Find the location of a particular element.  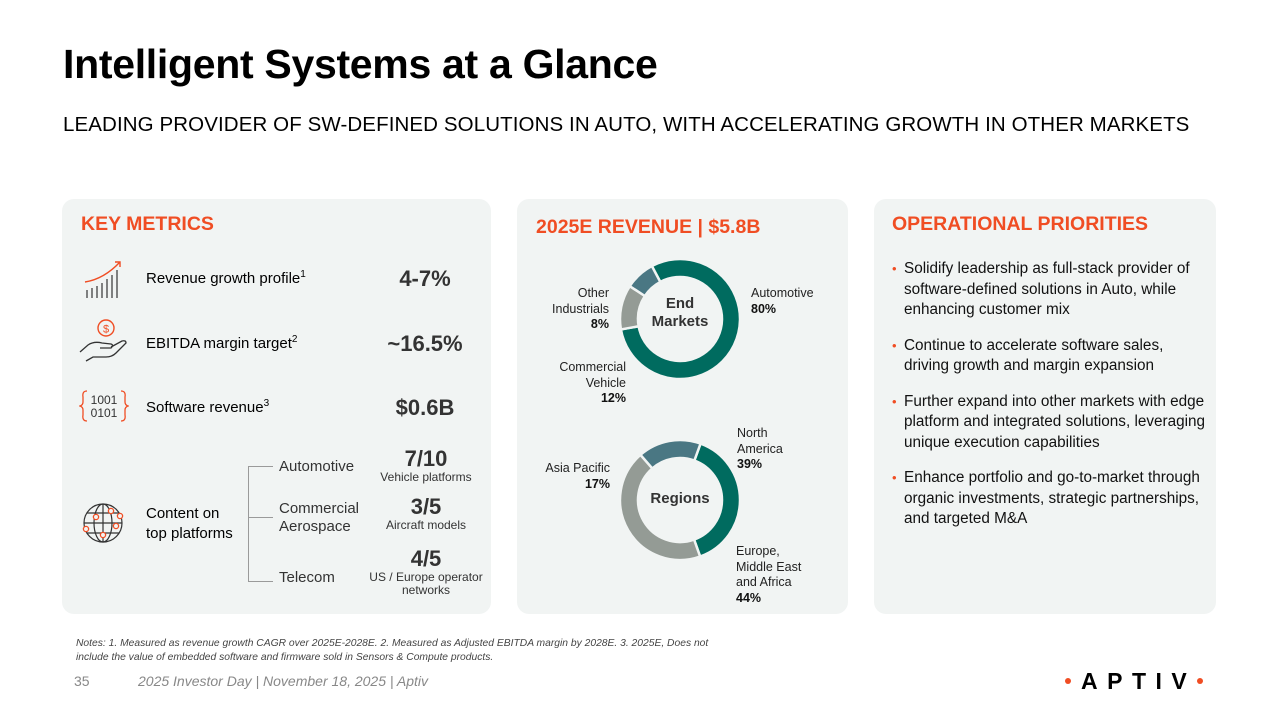

regions-donut is located at coordinates (680, 500).